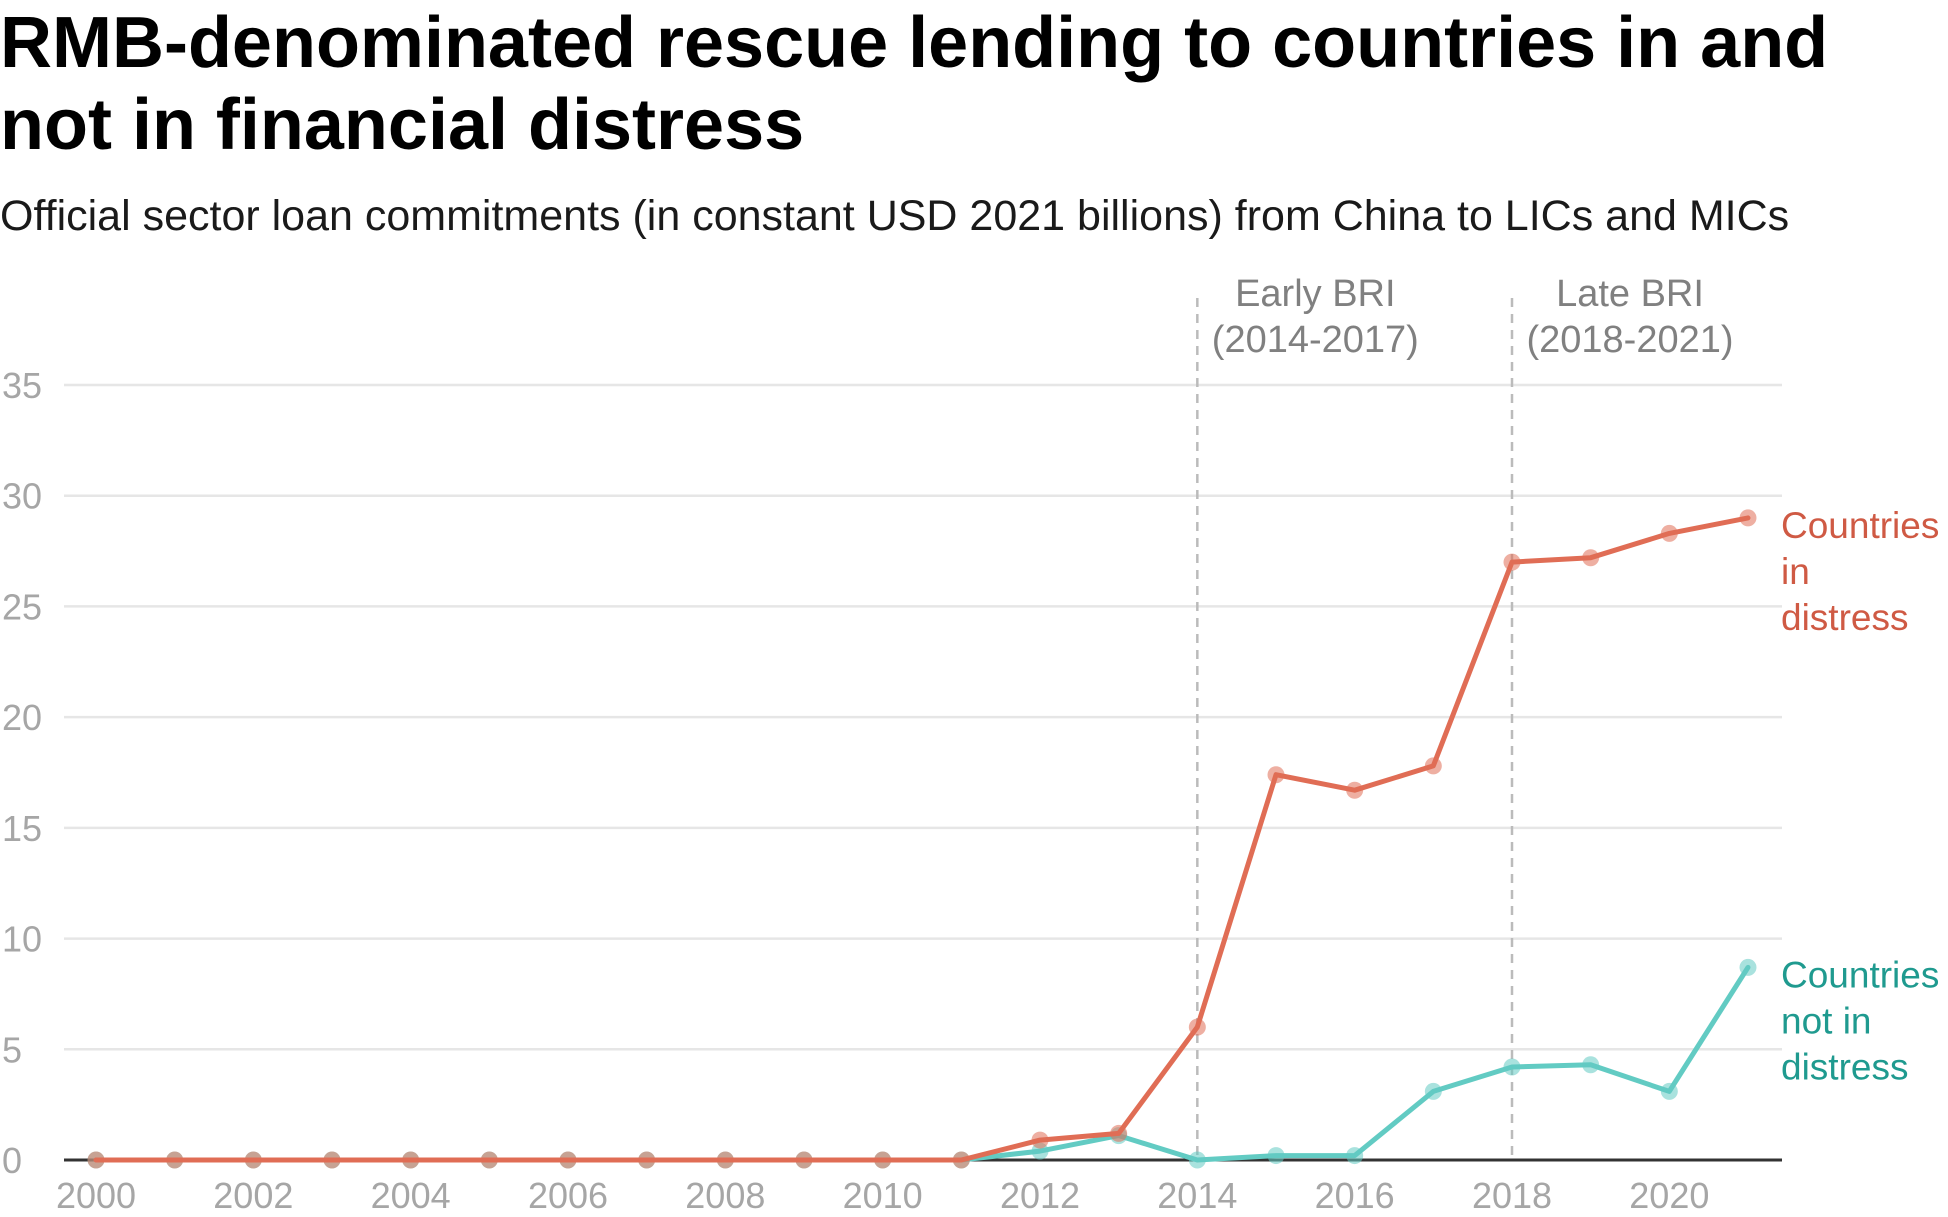 The height and width of the screenshot is (1217, 1948). I want to click on series-label-not-in-distress: not in, so click(1826, 1020).